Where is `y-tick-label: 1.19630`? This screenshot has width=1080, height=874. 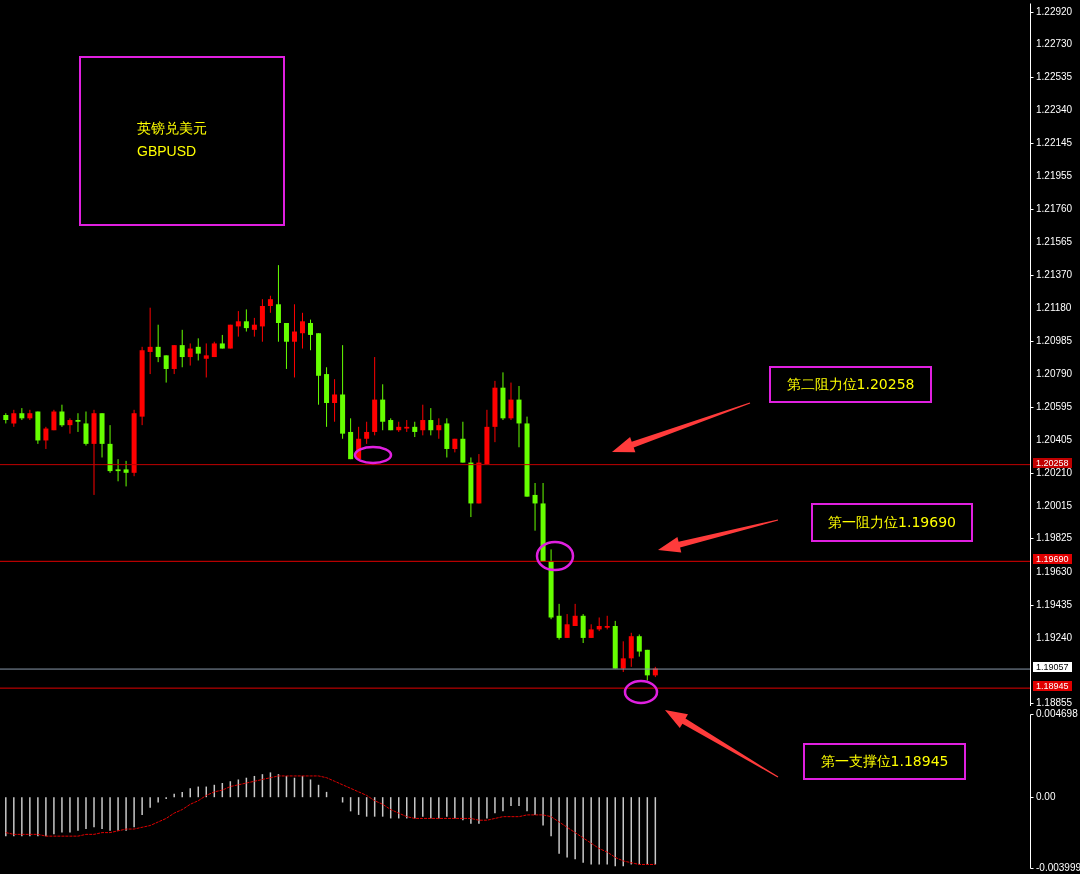
y-tick-label: 1.19630 is located at coordinates (1054, 571).